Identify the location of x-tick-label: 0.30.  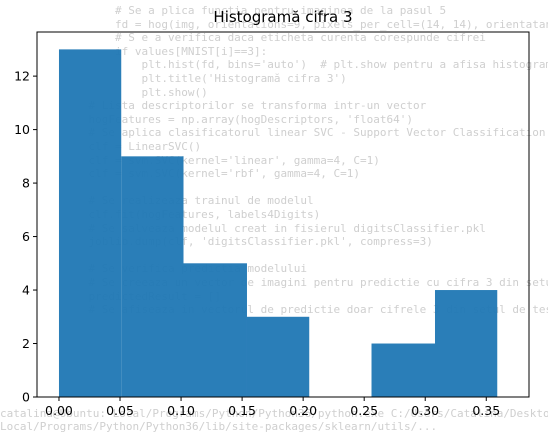
(425, 410).